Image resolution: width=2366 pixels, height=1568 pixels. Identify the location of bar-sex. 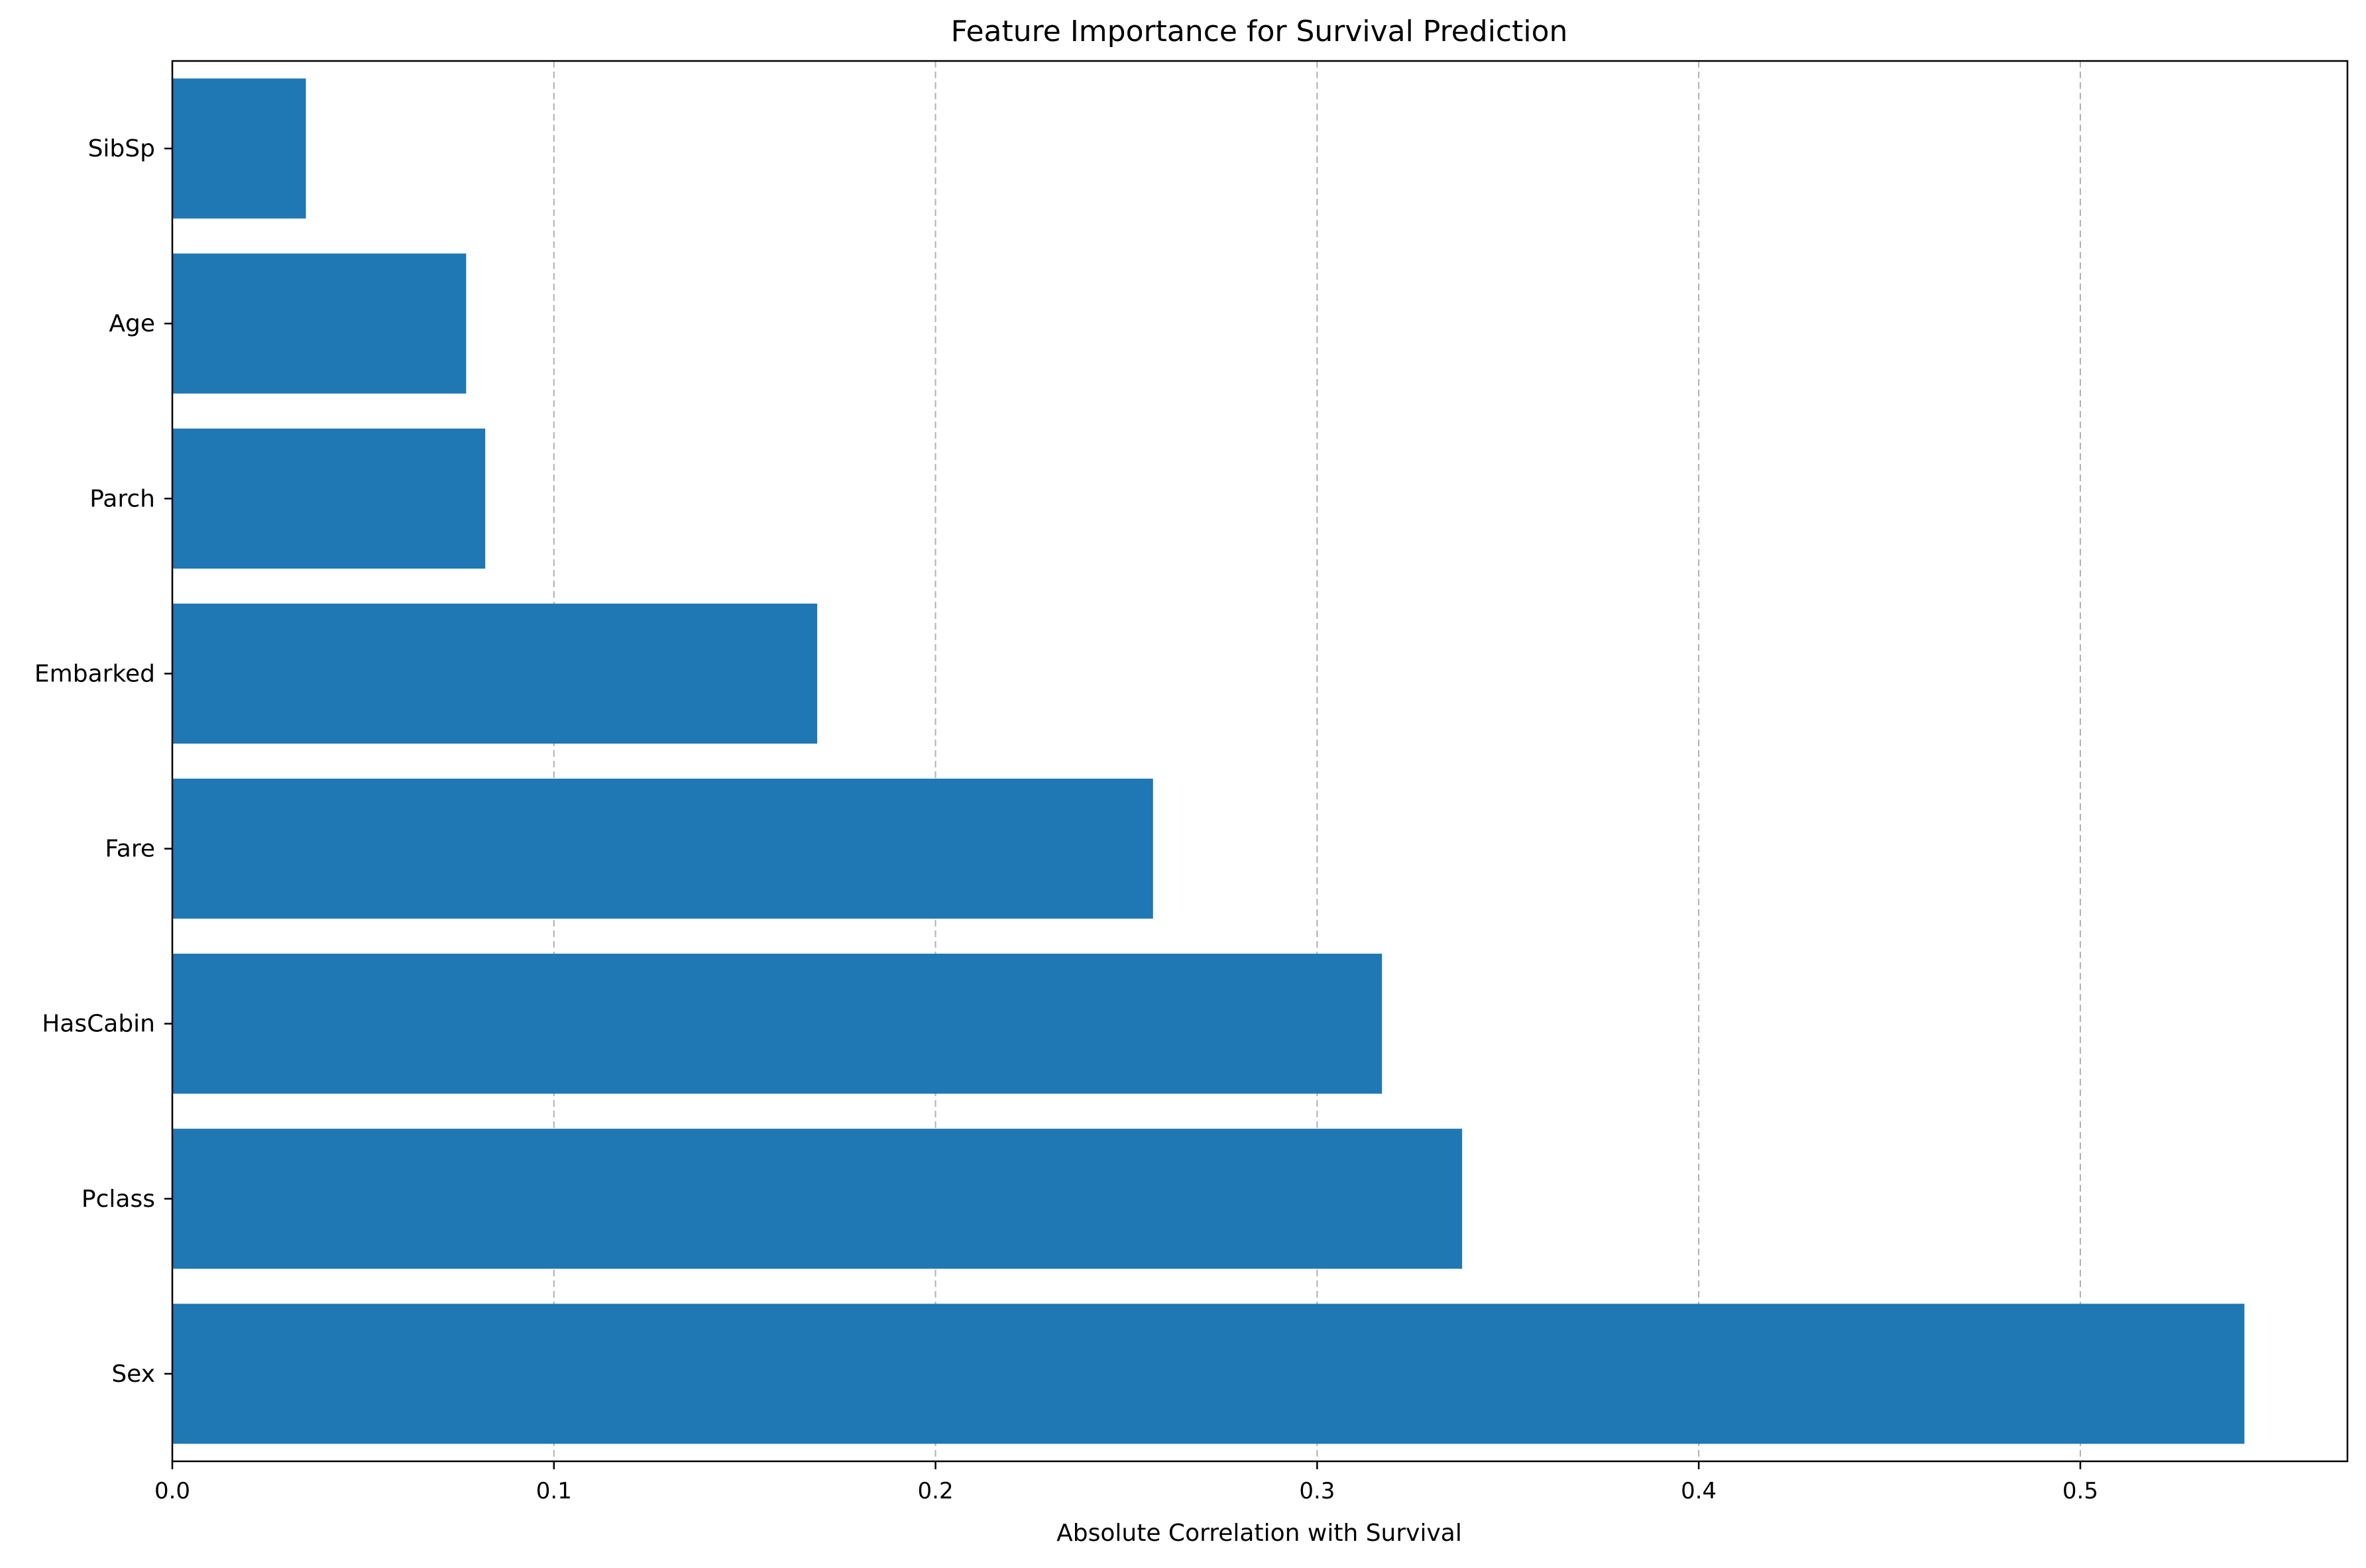
(1208, 1374).